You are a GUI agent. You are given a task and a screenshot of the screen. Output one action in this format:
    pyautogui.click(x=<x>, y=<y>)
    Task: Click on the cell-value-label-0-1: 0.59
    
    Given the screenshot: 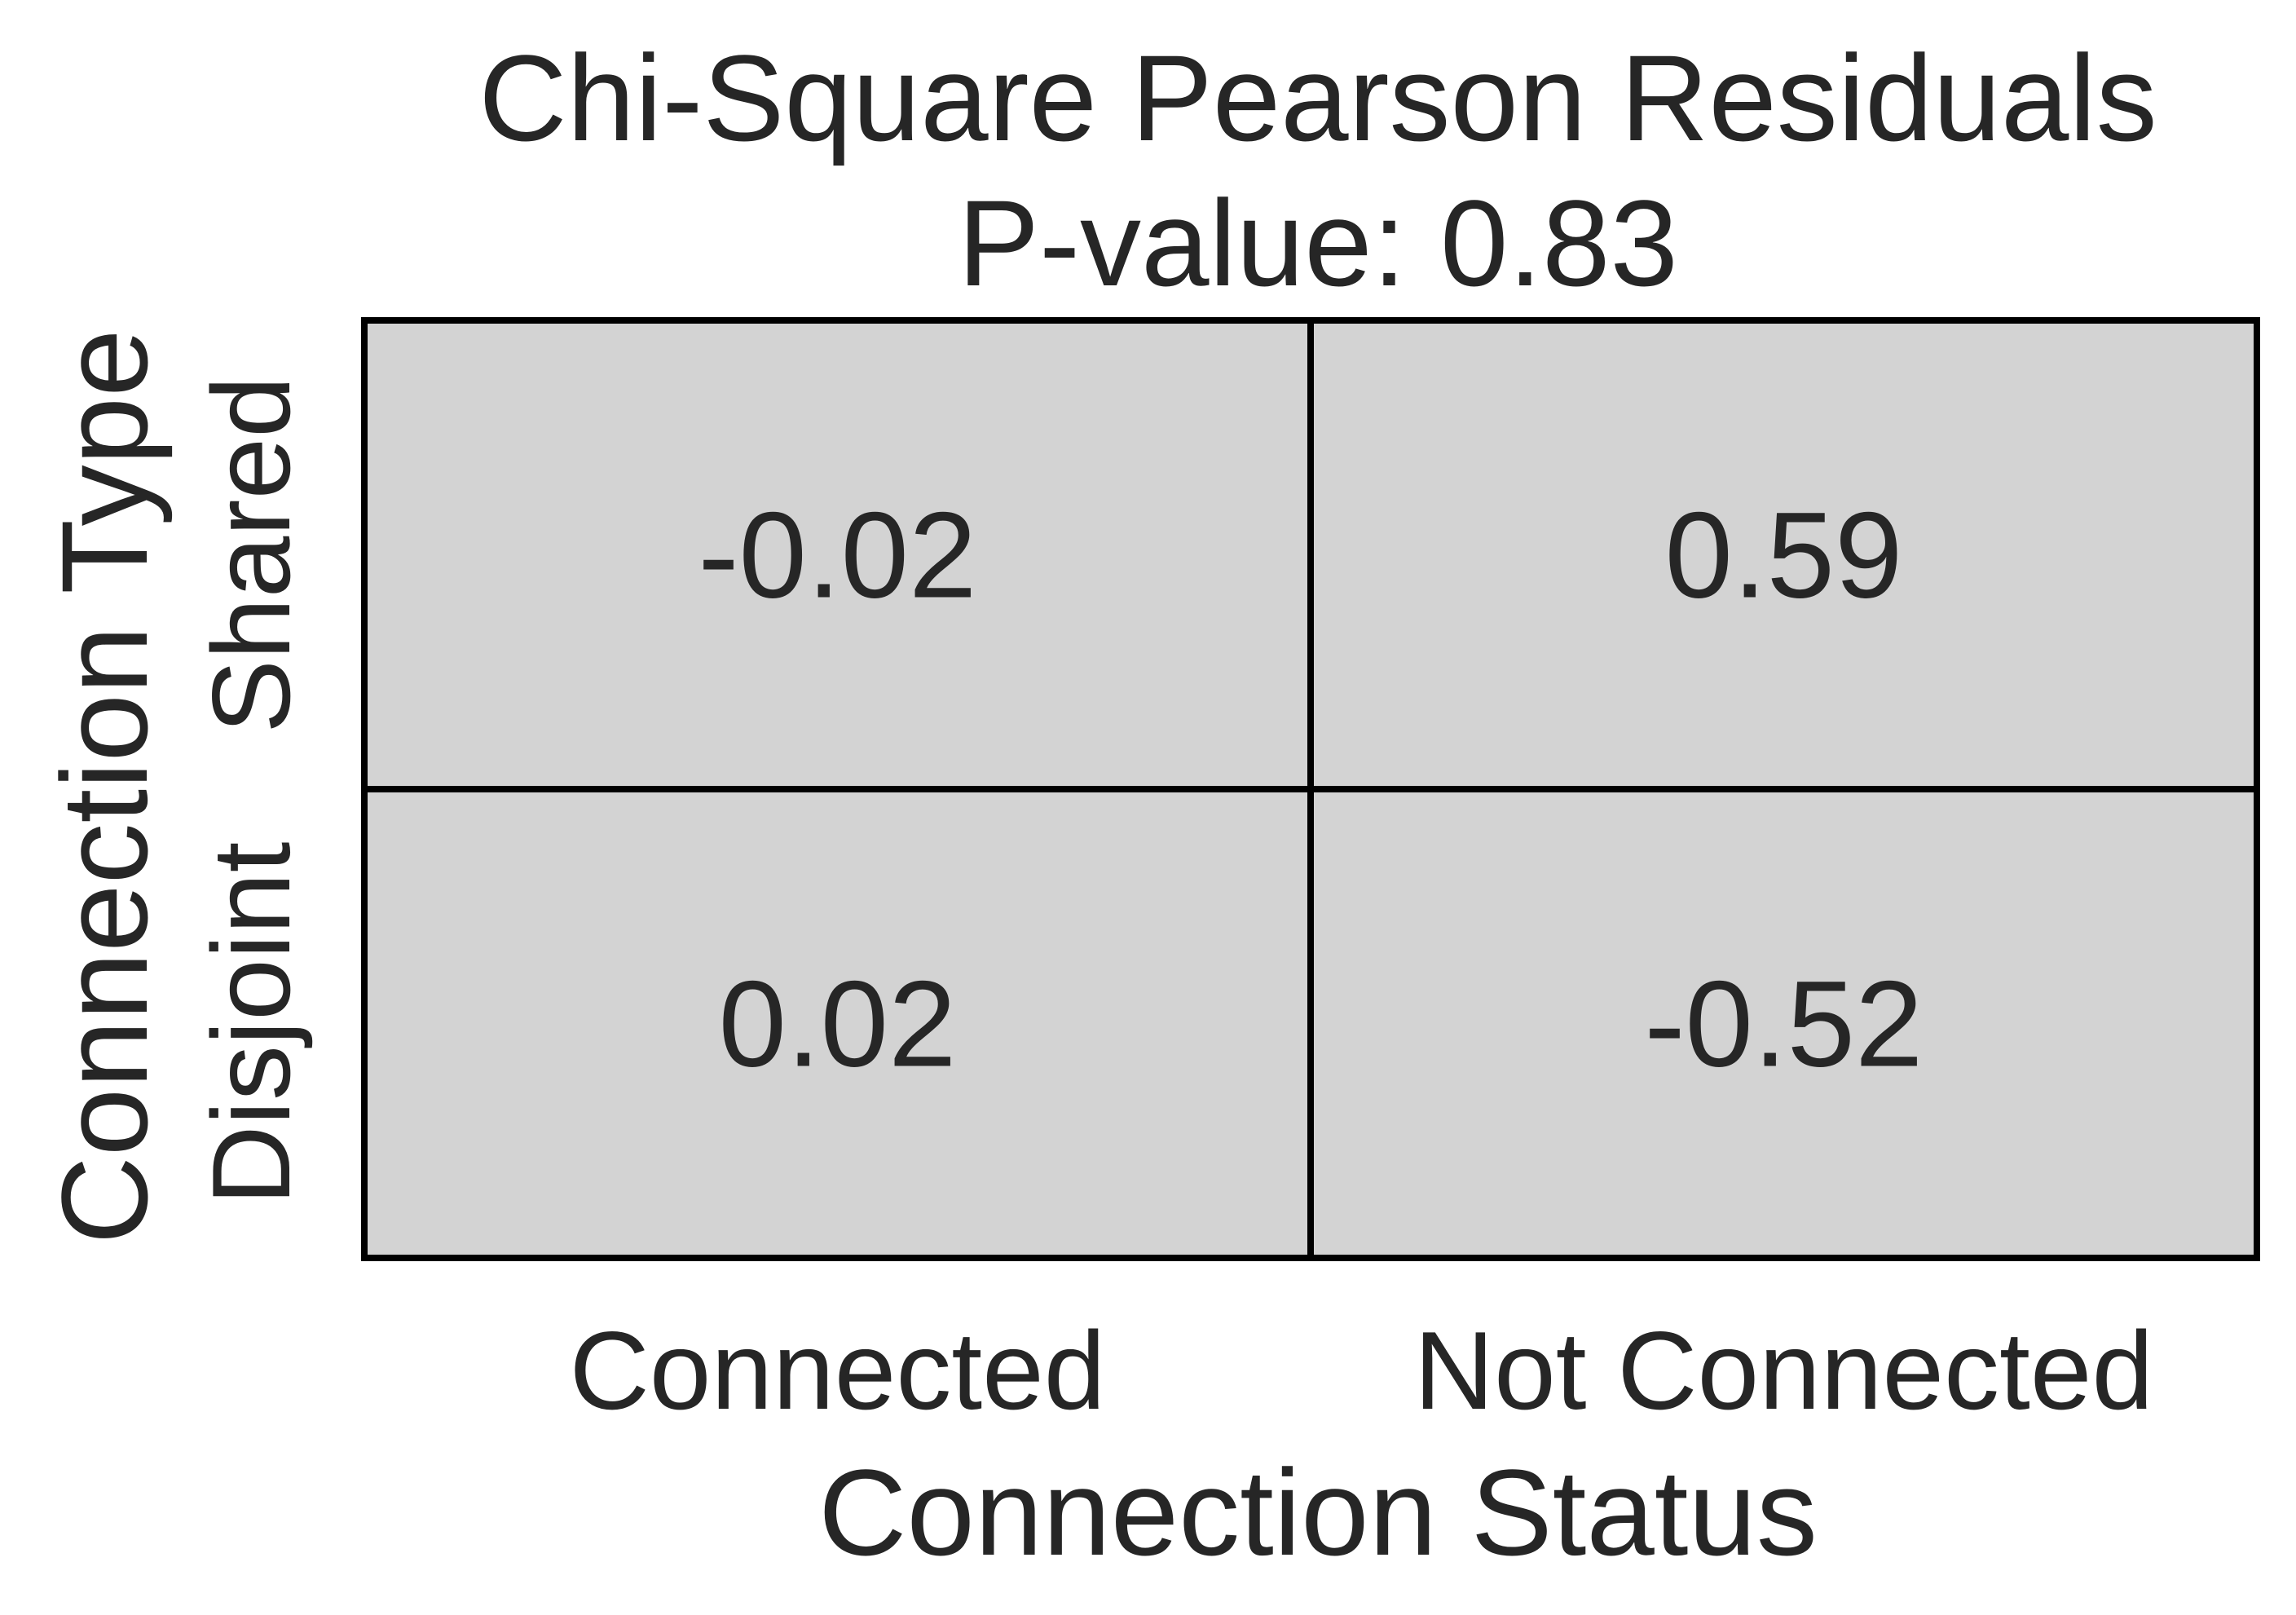 What is the action you would take?
    pyautogui.click(x=1784, y=555)
    